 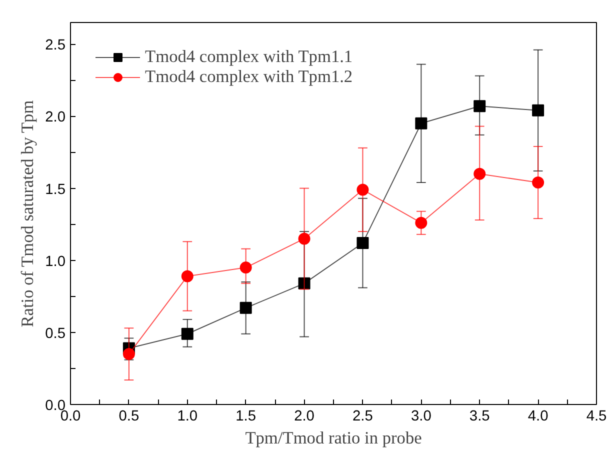 What do you see at coordinates (55, 118) in the screenshot?
I see `y-tick-label: 2.0` at bounding box center [55, 118].